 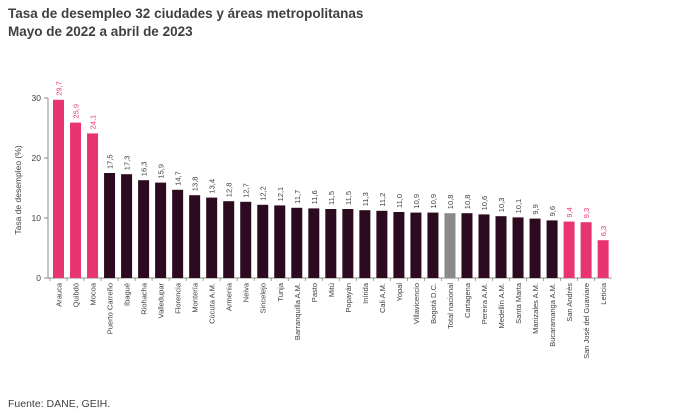 I want to click on value-label: 9,6, so click(x=552, y=211).